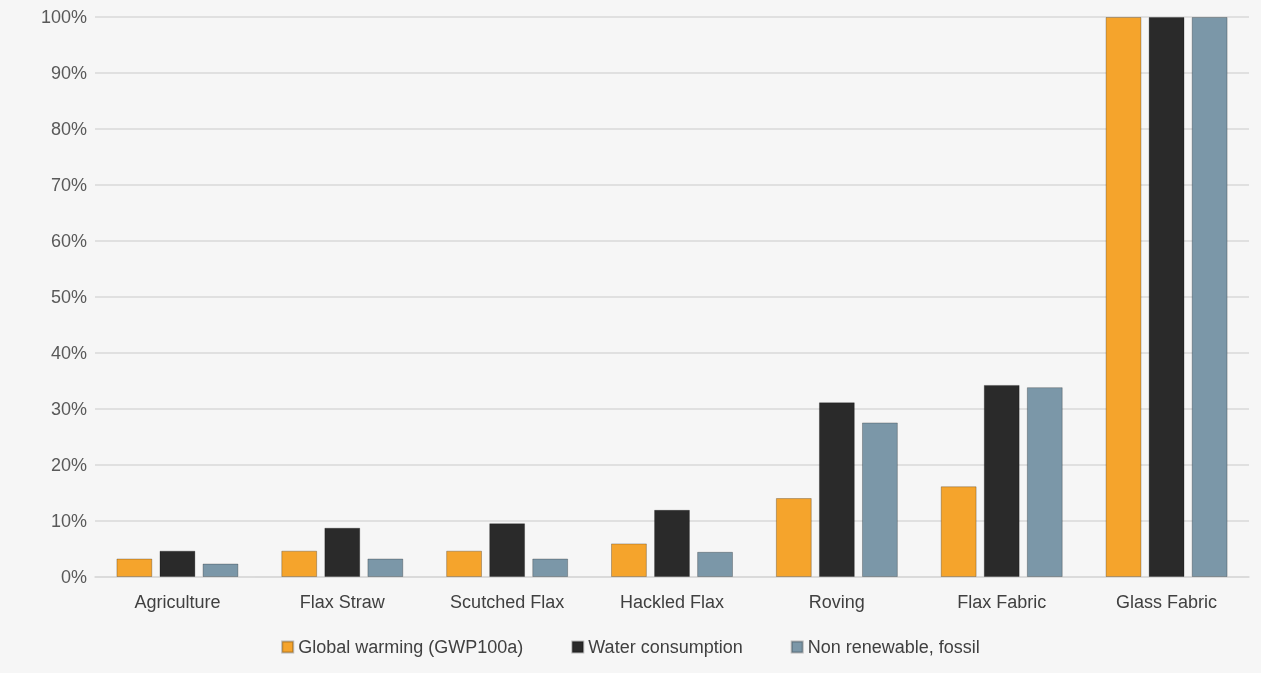 This screenshot has height=673, width=1261. What do you see at coordinates (68, 73) in the screenshot?
I see `y-tick-label: 90%` at bounding box center [68, 73].